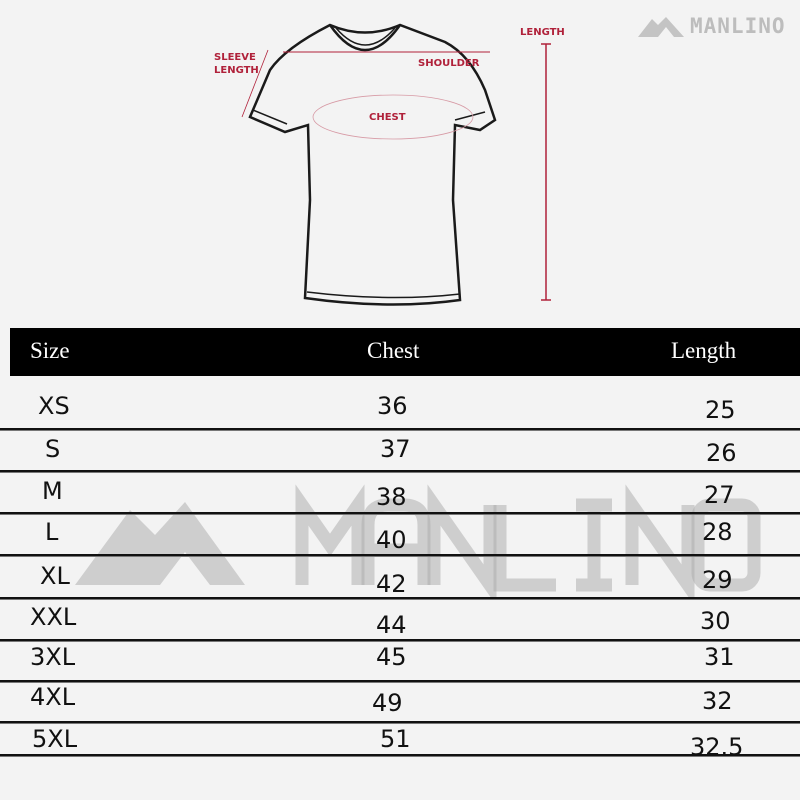 Image resolution: width=800 pixels, height=800 pixels. What do you see at coordinates (391, 584) in the screenshot?
I see `cell-chest: 42` at bounding box center [391, 584].